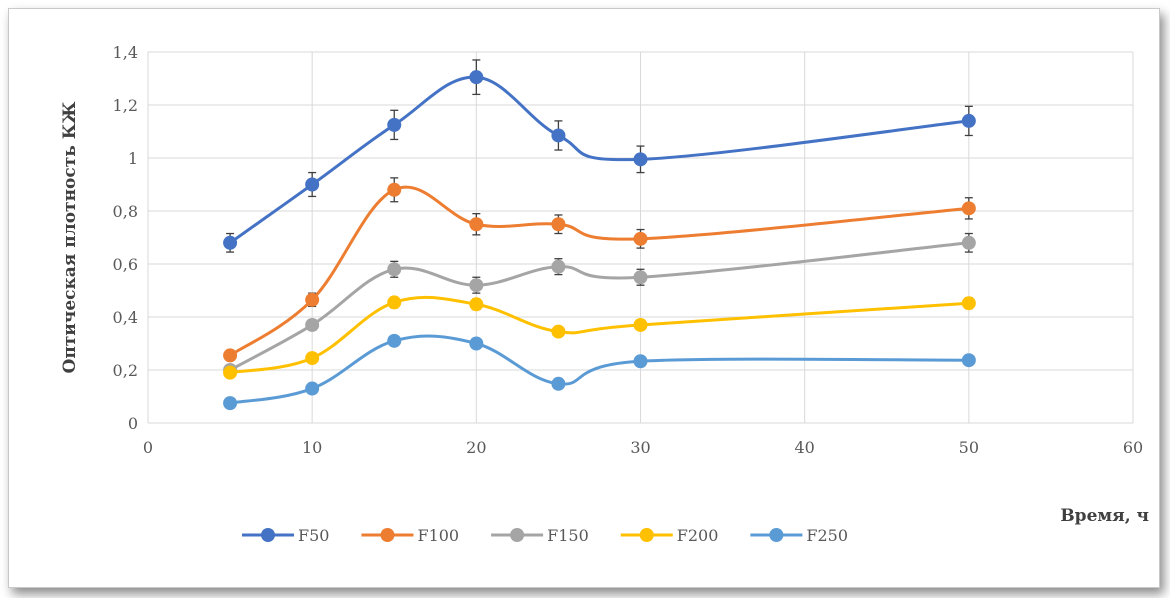  I want to click on x-tick-label: 0, so click(148, 447).